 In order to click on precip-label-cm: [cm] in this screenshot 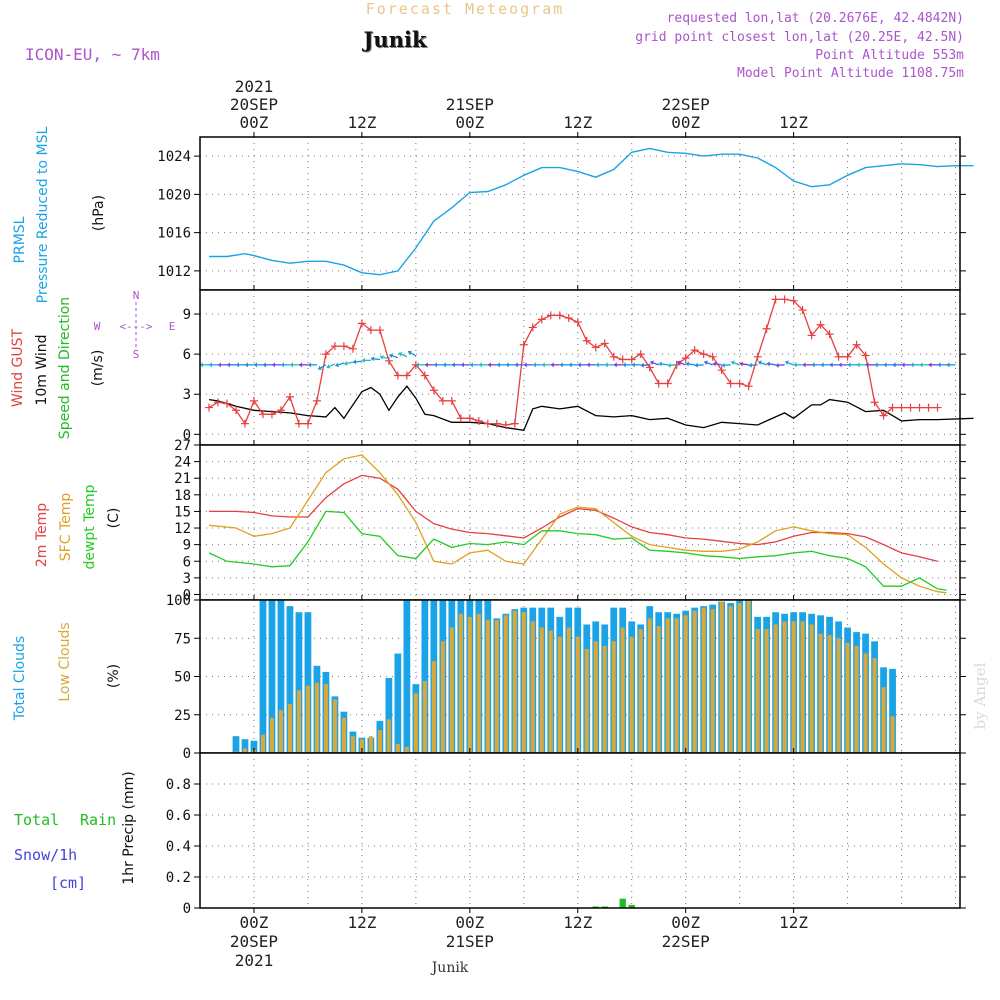, I will do `click(68, 883)`.